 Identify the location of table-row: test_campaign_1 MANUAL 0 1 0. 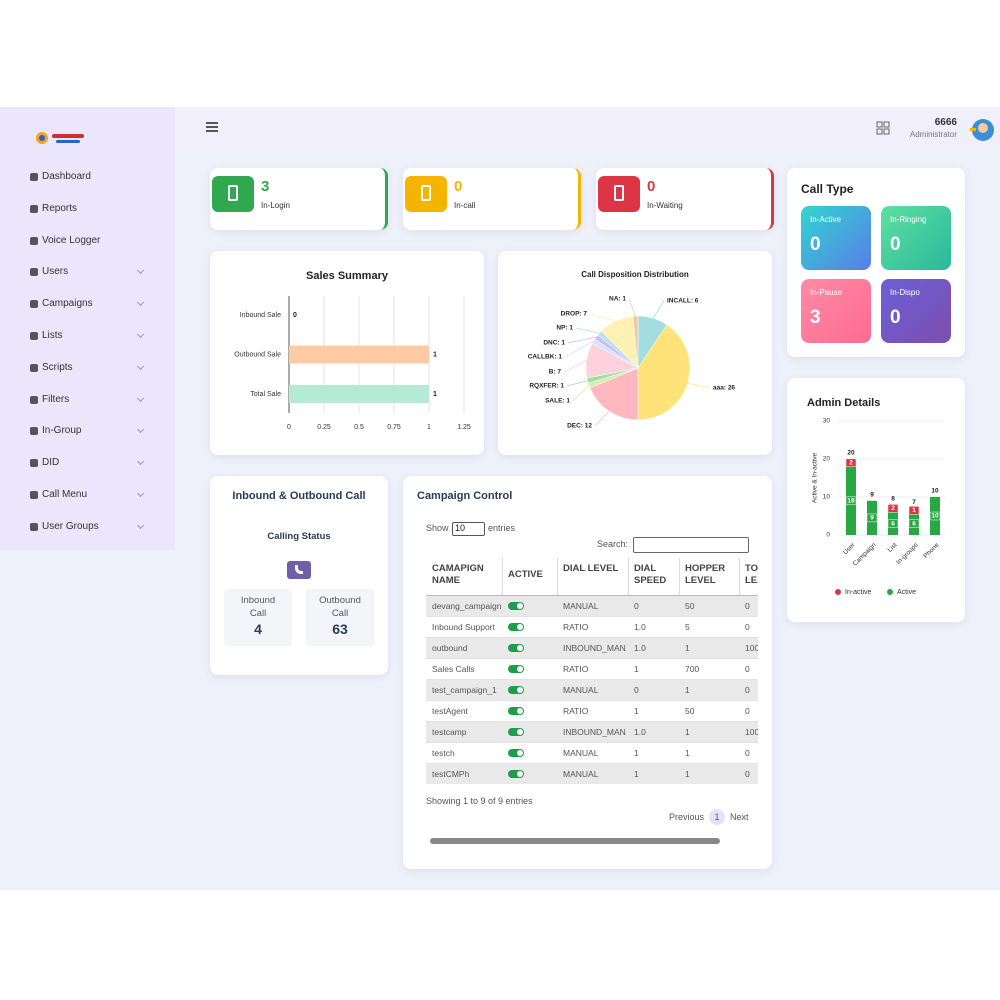
(592, 690).